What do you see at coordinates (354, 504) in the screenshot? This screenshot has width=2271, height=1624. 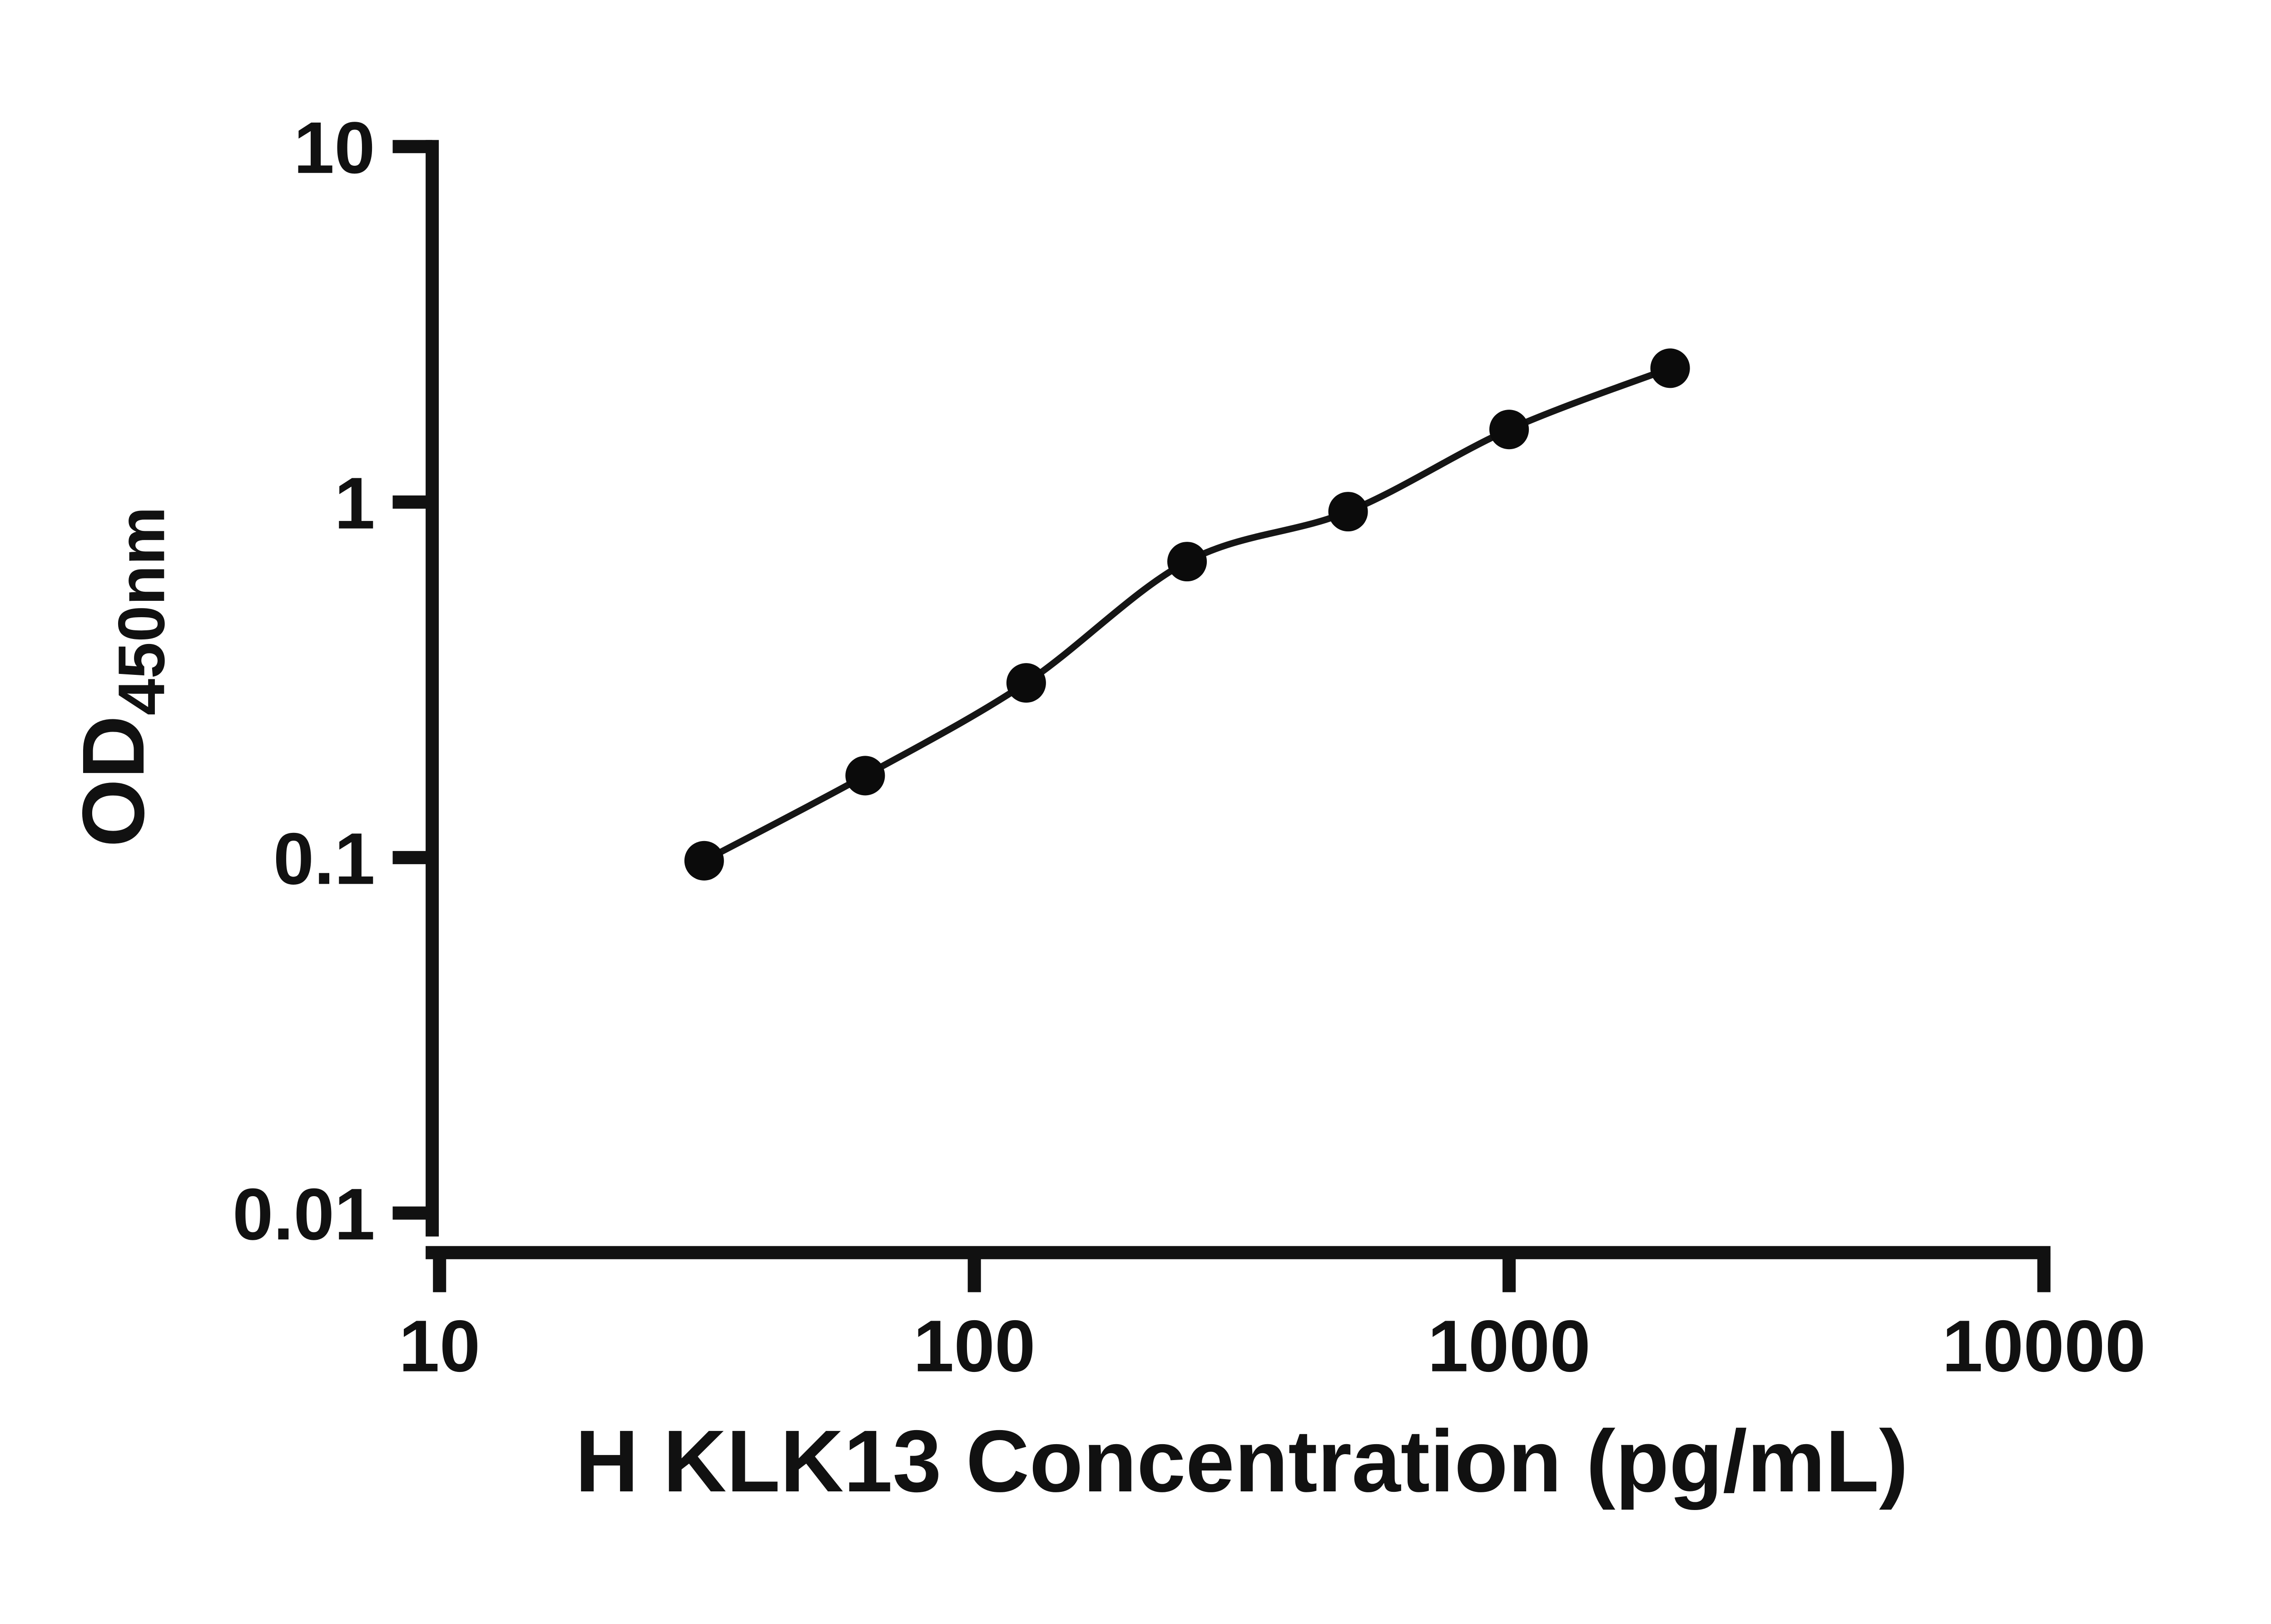 I see `y-axis-tick-label: 1` at bounding box center [354, 504].